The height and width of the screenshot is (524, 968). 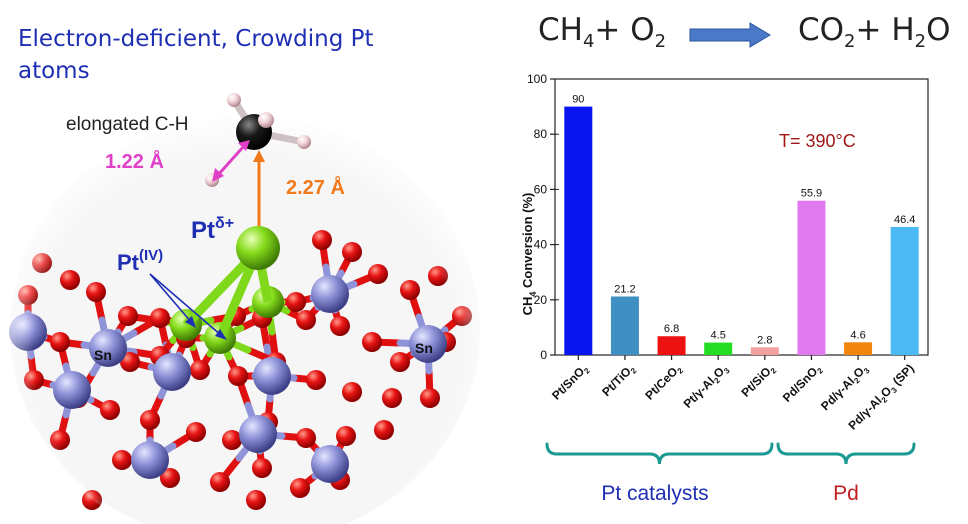 I want to click on reactant-oxygen-sub: 2, so click(x=660, y=42).